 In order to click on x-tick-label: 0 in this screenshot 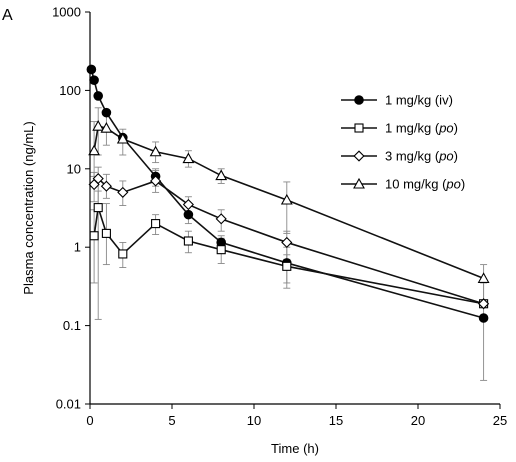, I will do `click(89, 420)`.